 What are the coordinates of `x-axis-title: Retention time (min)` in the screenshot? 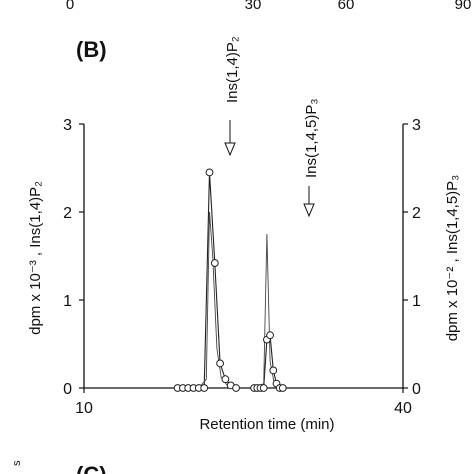 It's located at (266, 424).